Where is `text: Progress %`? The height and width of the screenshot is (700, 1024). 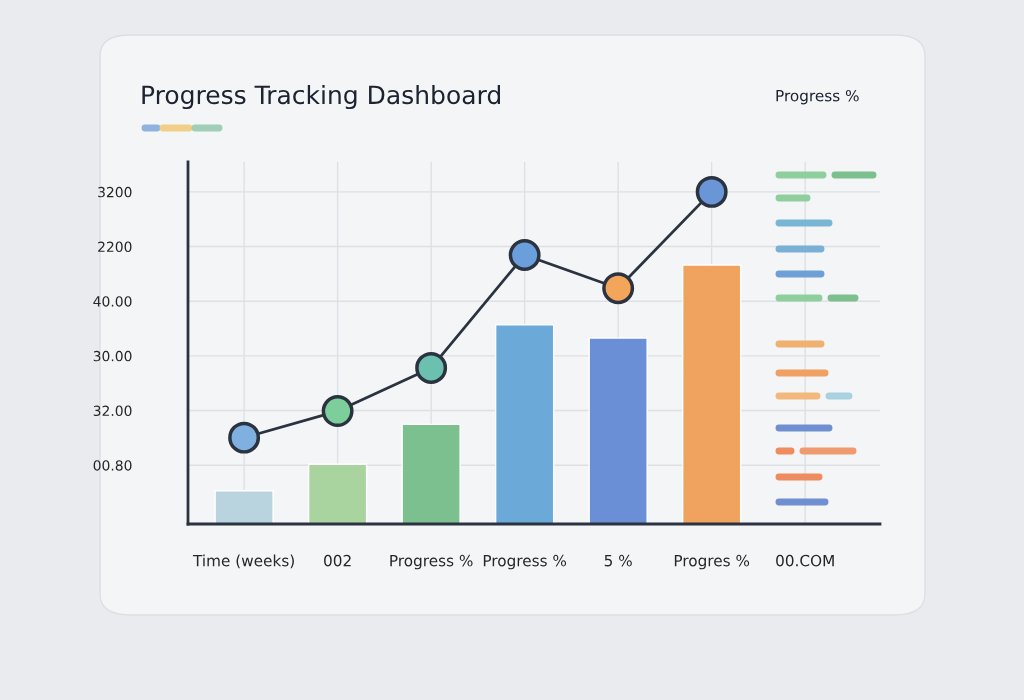
text: Progress % is located at coordinates (817, 97).